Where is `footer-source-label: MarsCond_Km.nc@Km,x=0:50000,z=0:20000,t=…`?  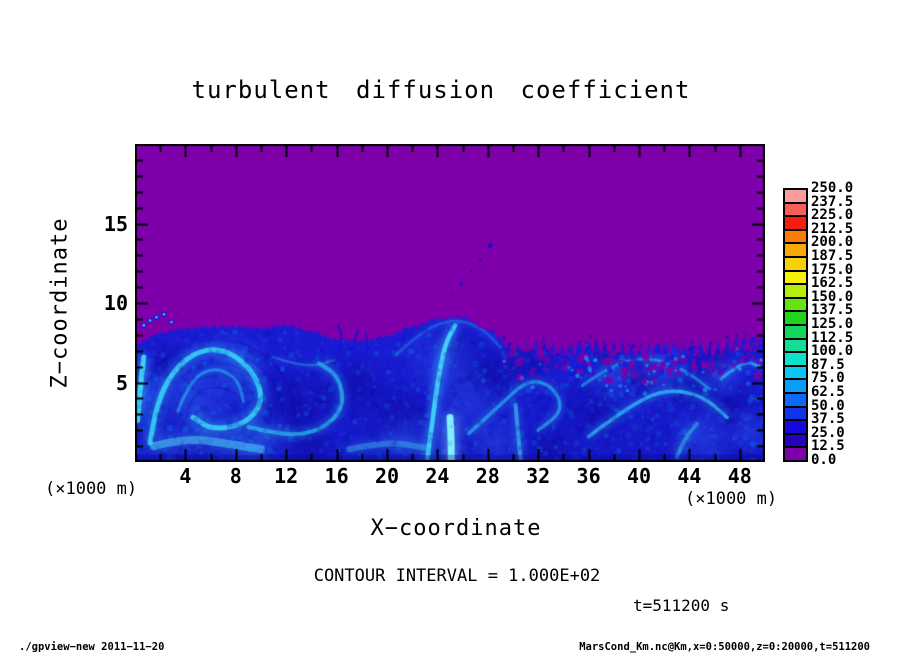 footer-source-label: MarsCond_Km.nc@Km,x=0:50000,z=0:20000,t=… is located at coordinates (724, 647).